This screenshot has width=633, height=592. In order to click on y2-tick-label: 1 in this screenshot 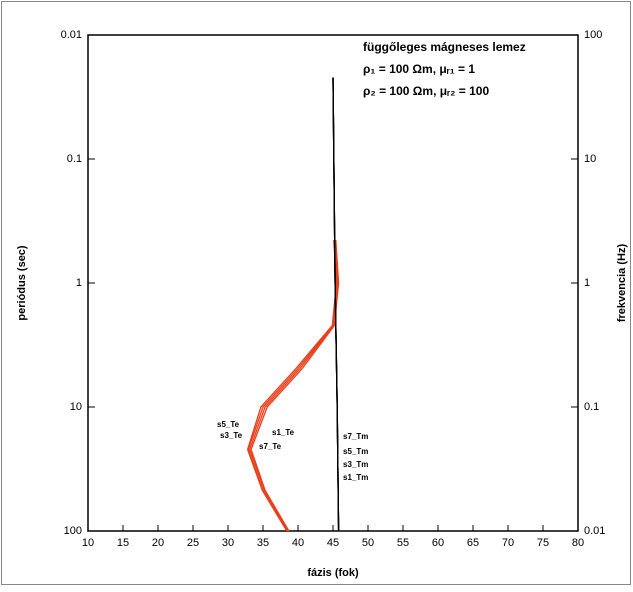, I will do `click(587, 283)`.